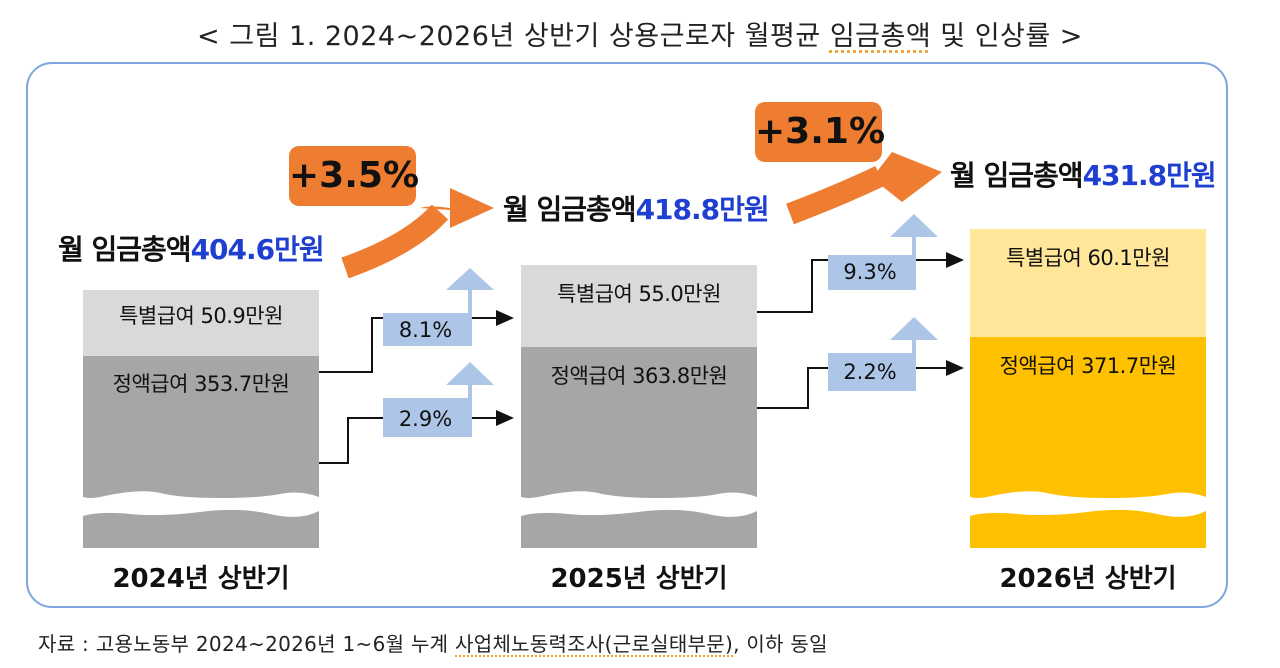  I want to click on bar-2024-break-segment, so click(201, 528).